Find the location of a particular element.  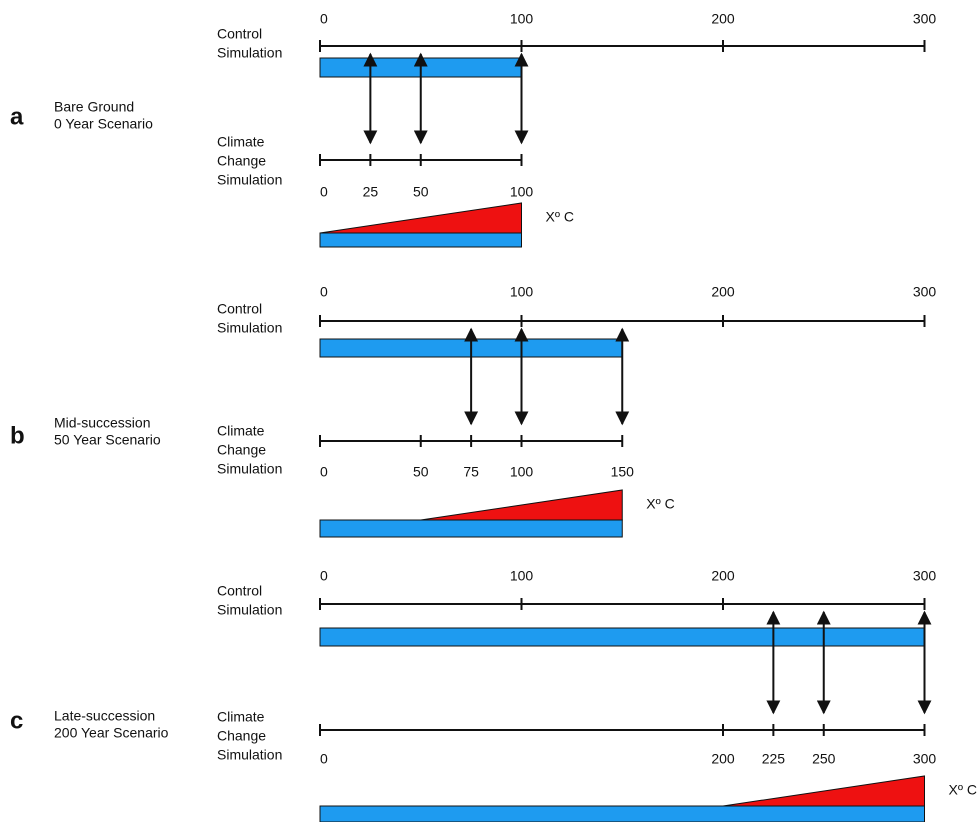

tick-label: 150 is located at coordinates (623, 472).